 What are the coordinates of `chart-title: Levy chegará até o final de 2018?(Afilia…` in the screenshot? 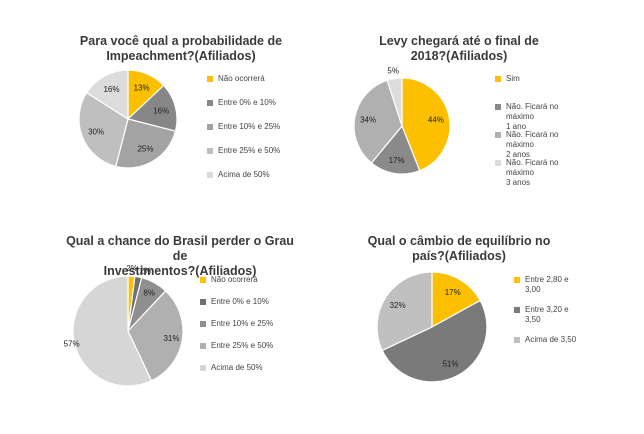 It's located at (459, 49).